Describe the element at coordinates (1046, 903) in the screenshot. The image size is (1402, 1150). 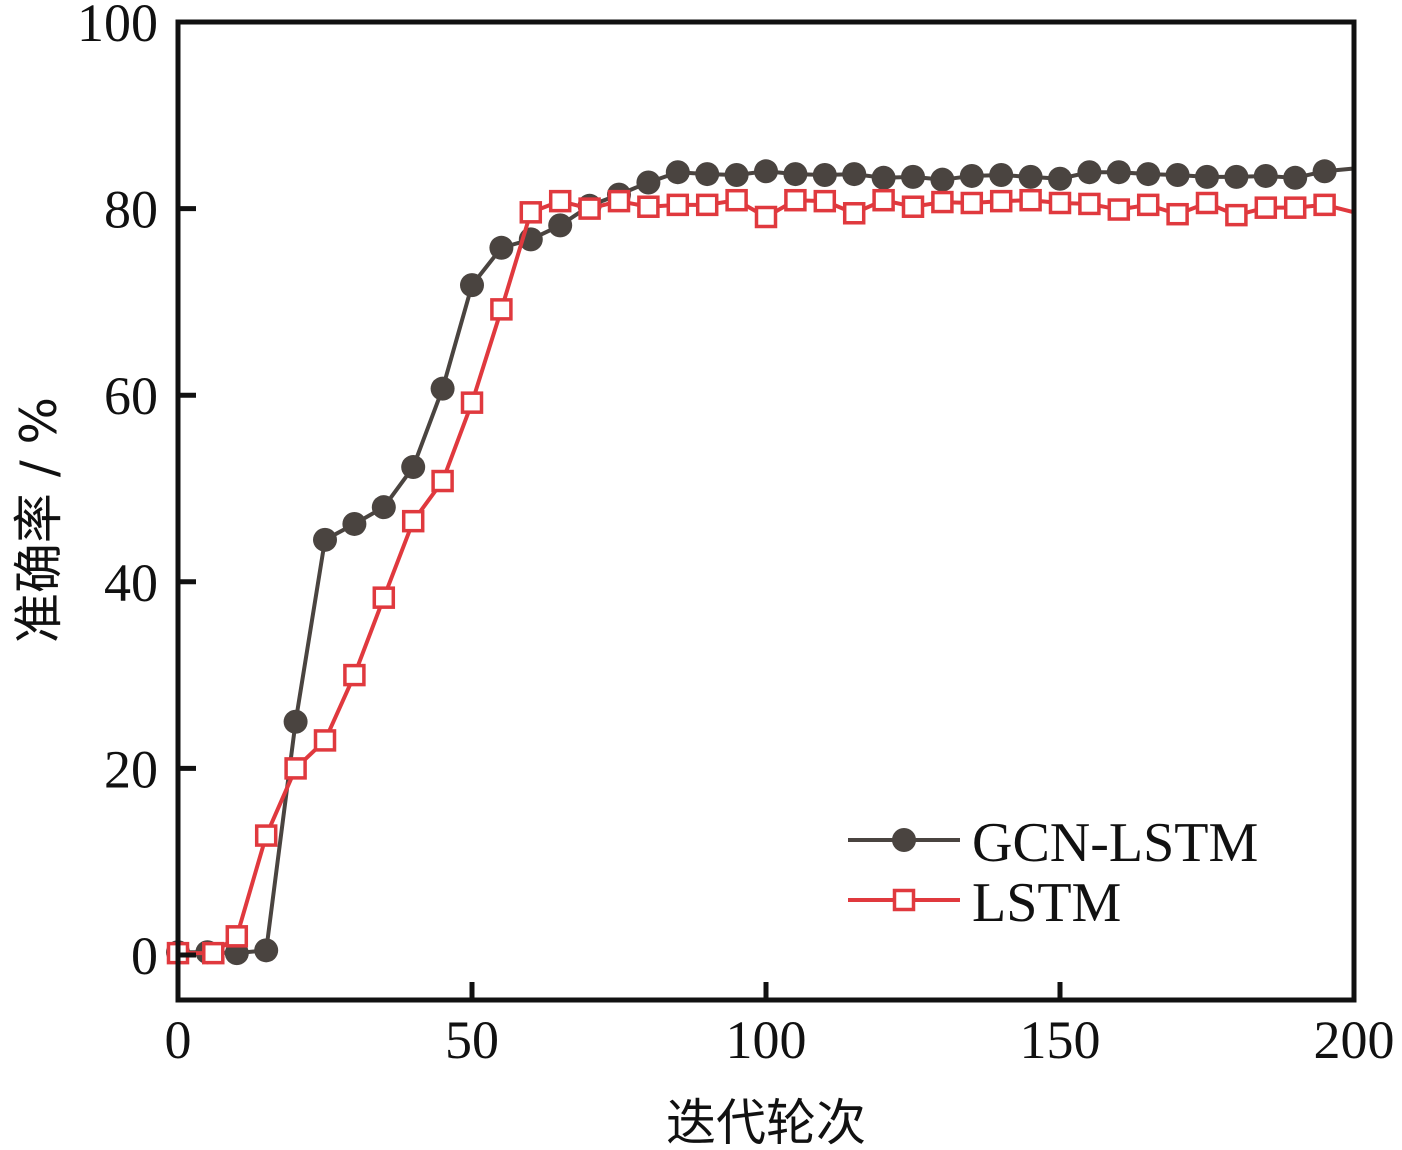
I see `legend-label-lstm: LSTM` at that location.